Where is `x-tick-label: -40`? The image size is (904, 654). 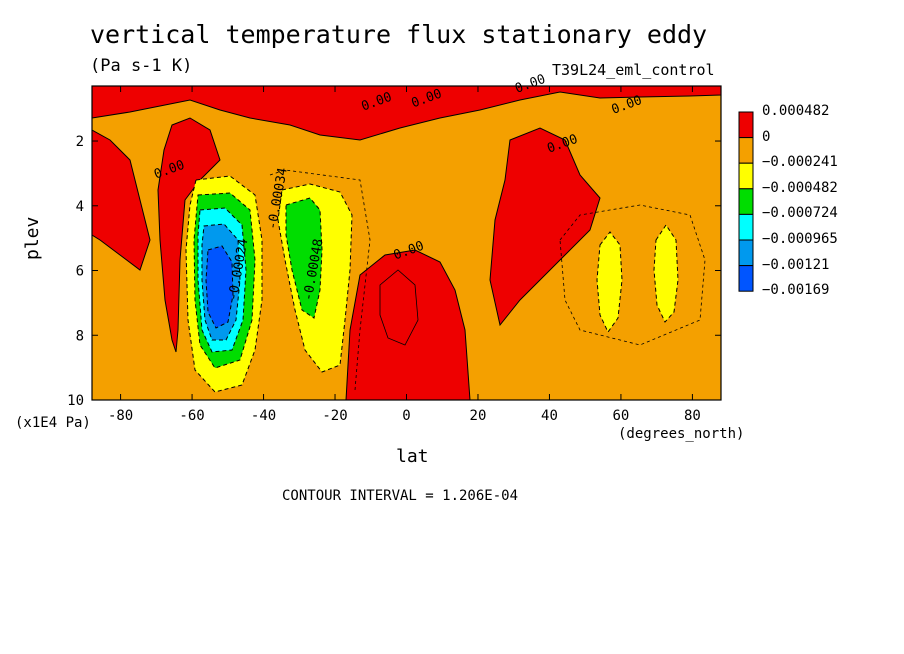 x-tick-label: -40 is located at coordinates (263, 416).